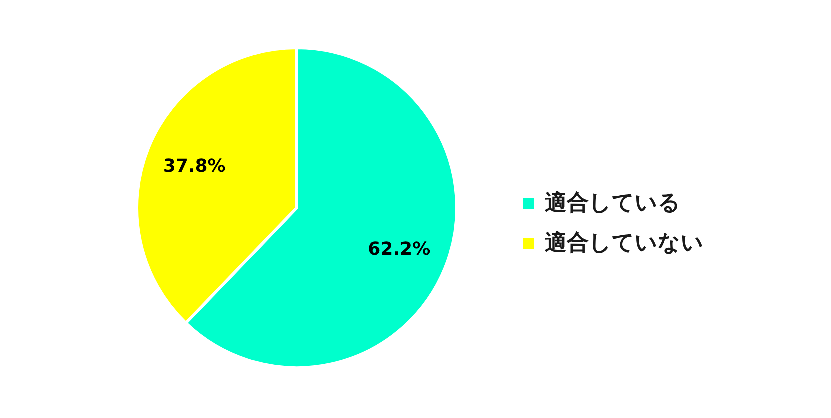 This screenshot has height=418, width=831. I want to click on data-label: 37.8%, so click(194, 167).